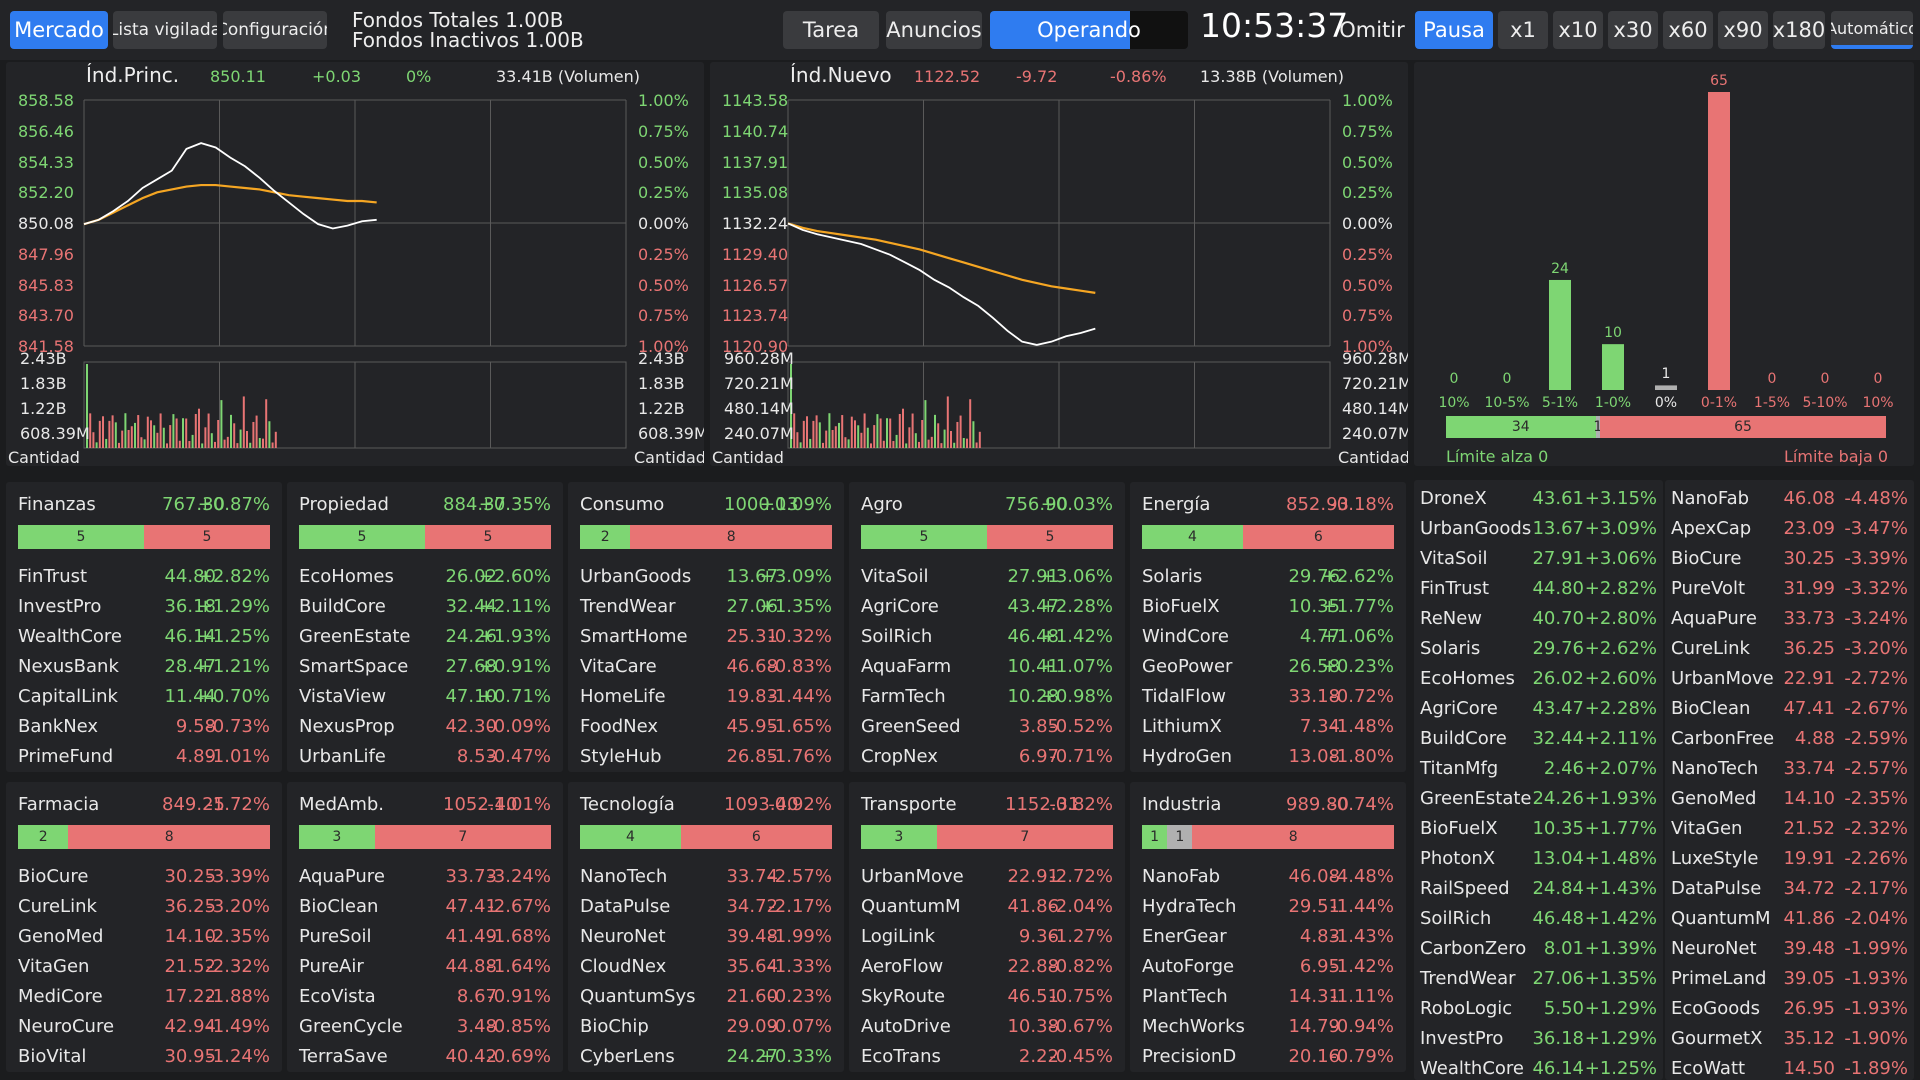 The width and height of the screenshot is (1920, 1080). I want to click on stock-row: CyberLens 24.27 +0.33%, so click(706, 1057).